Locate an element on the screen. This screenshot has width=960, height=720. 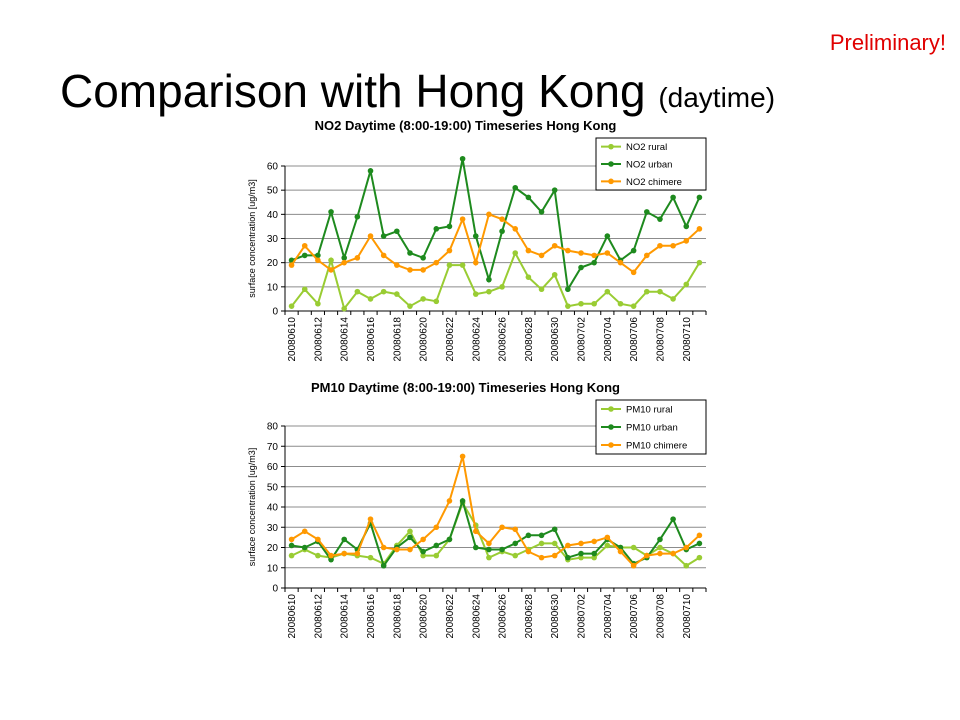
x-tick-label: 20080710 is located at coordinates (687, 616).